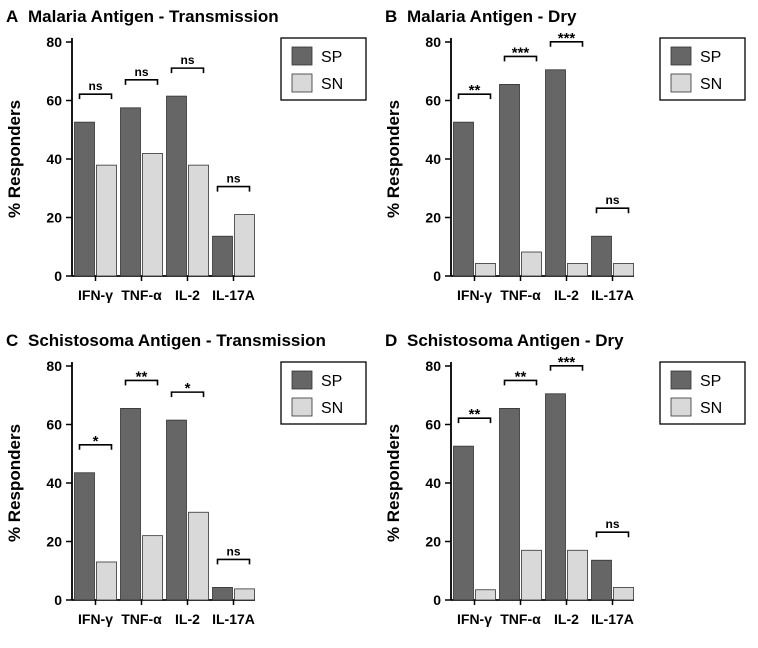 This screenshot has width=758, height=648. I want to click on panel-letter: C, so click(12, 340).